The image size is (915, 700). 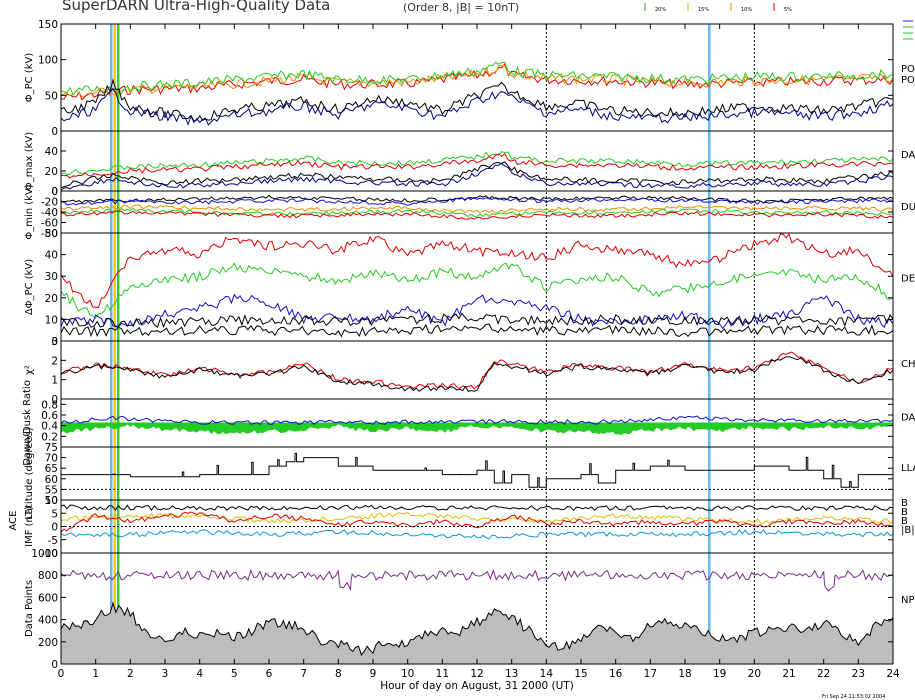 I want to click on ytick-label: -5, so click(x=53, y=541).